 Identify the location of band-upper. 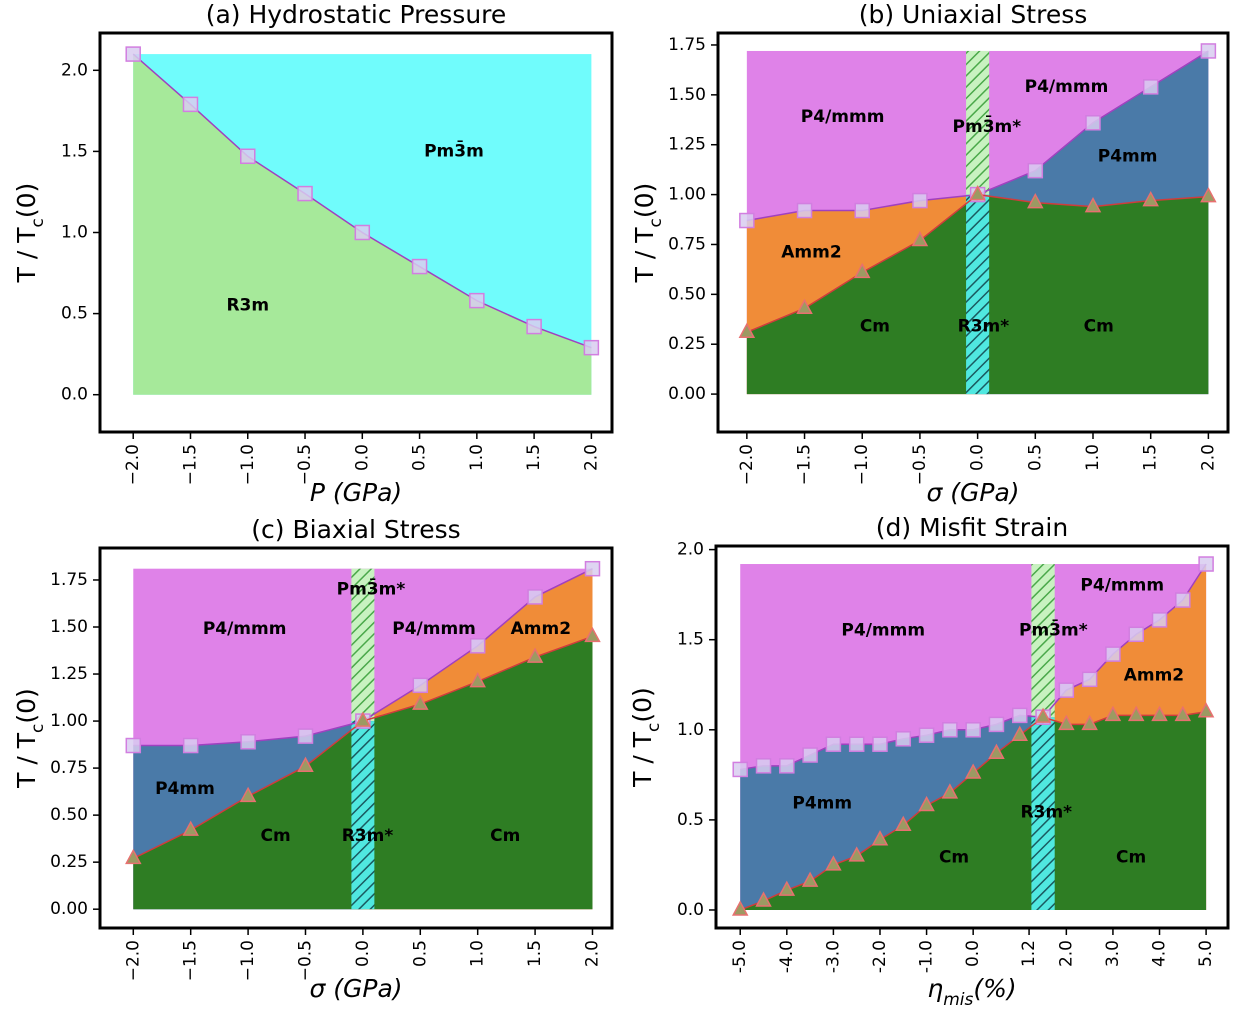
(1043, 641).